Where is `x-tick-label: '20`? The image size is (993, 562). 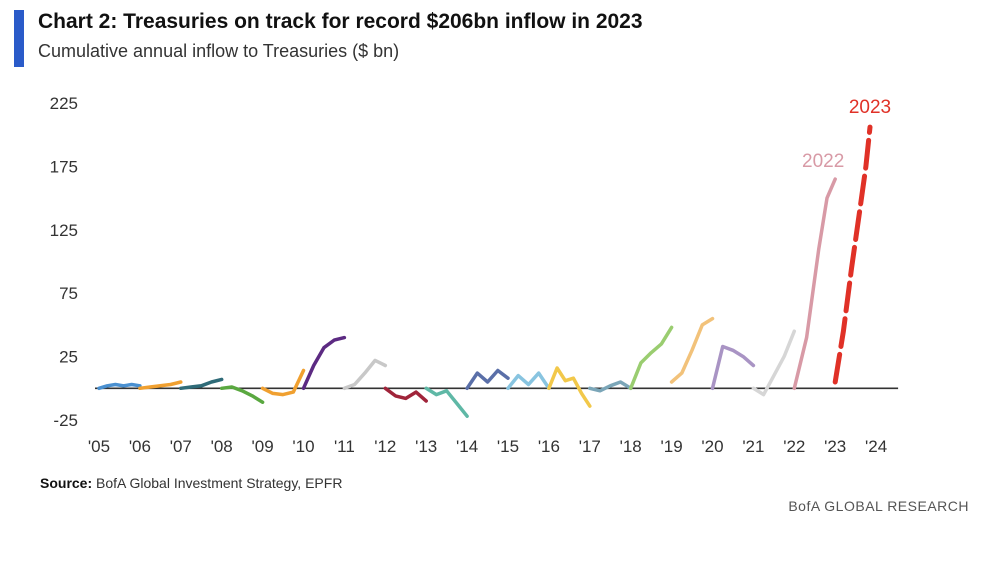
x-tick-label: '20 is located at coordinates (712, 446).